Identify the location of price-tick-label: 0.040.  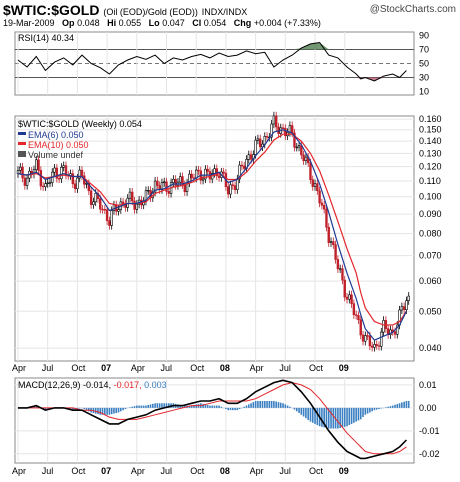
(430, 348).